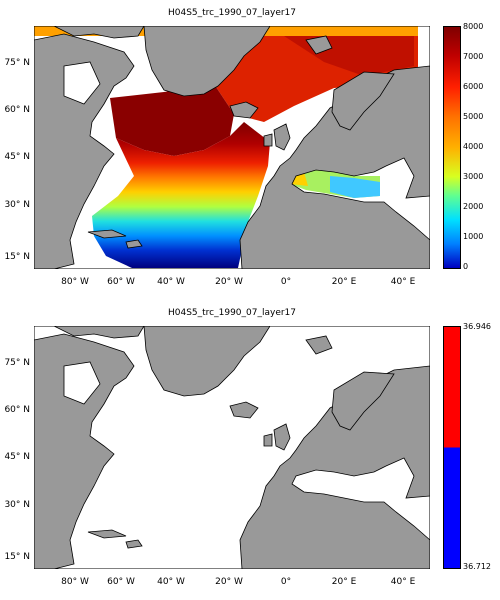  Describe the element at coordinates (473, 176) in the screenshot. I see `colorbar-tick: 3000` at that location.